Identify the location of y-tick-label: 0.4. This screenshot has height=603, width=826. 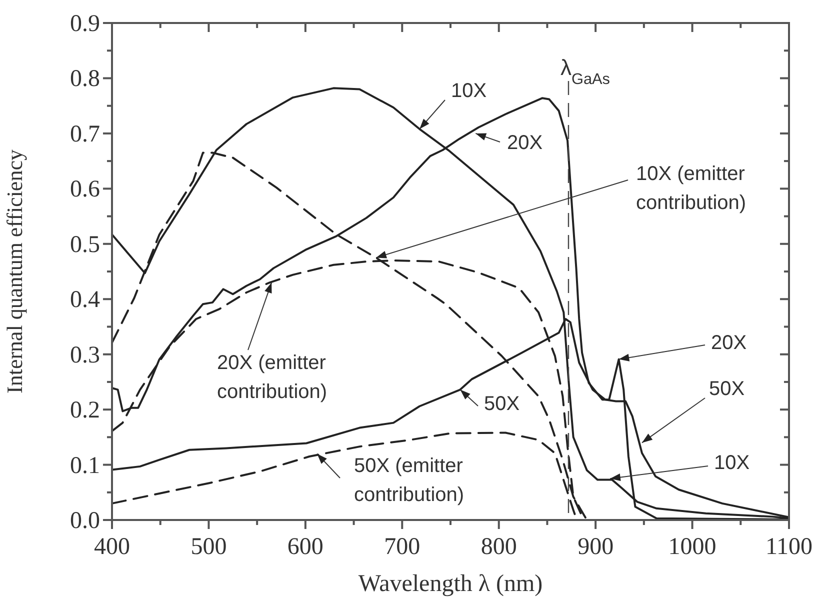
(85, 300).